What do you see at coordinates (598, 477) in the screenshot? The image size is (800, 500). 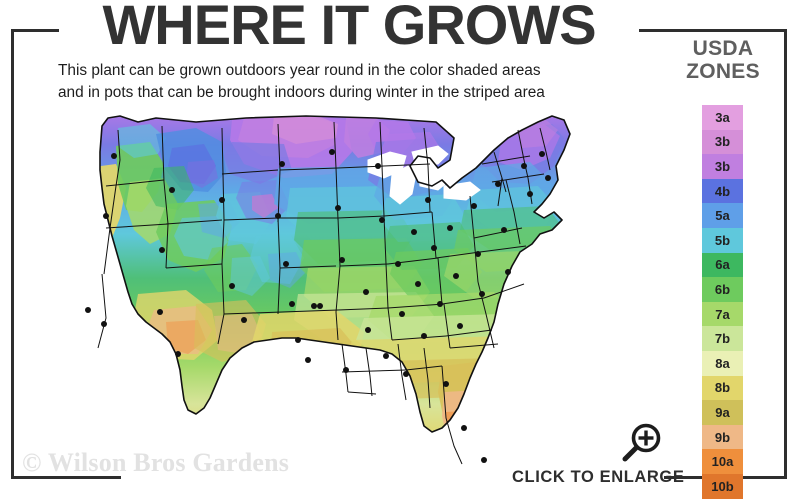 I see `click-to-enlarge-label: CLICK TO ENLARGE` at bounding box center [598, 477].